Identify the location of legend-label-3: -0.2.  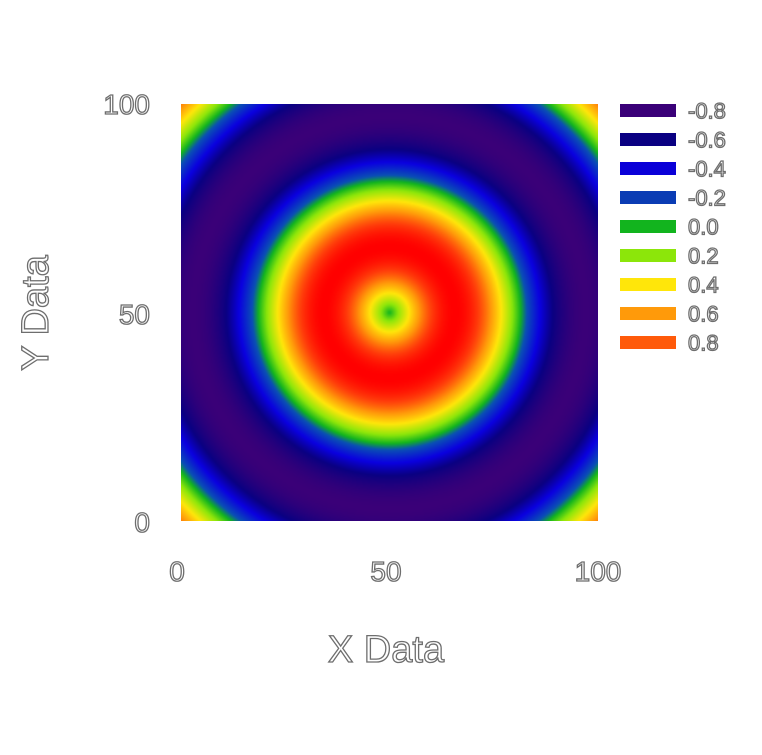
(707, 198).